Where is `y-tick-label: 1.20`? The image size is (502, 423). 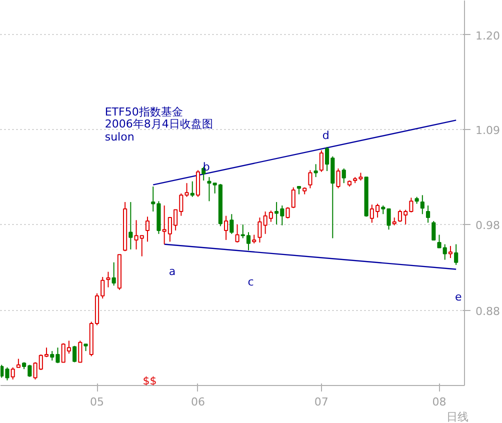
y-tick-label: 1.20 is located at coordinates (488, 35).